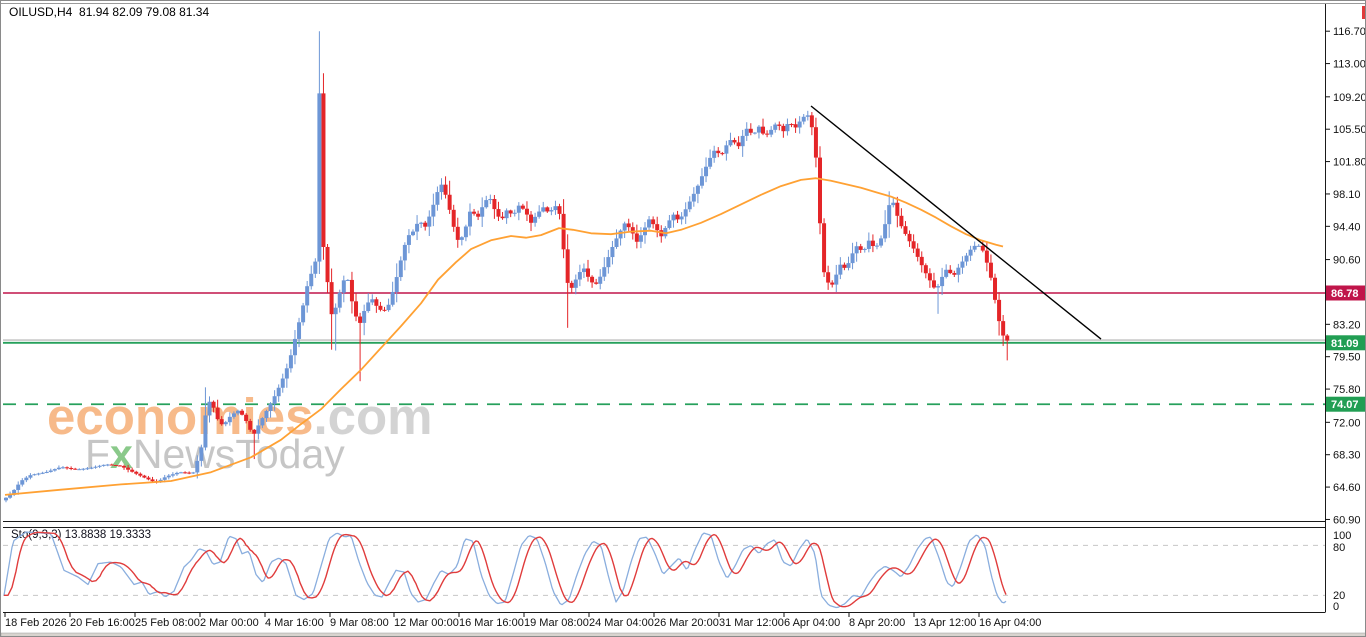  I want to click on stochastic-k-line, so click(505, 570).